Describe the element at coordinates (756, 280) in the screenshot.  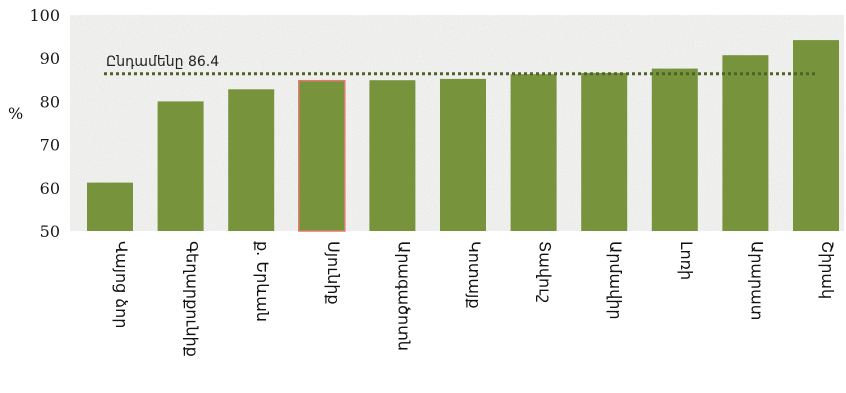
I see `category-label: Արարատ` at that location.